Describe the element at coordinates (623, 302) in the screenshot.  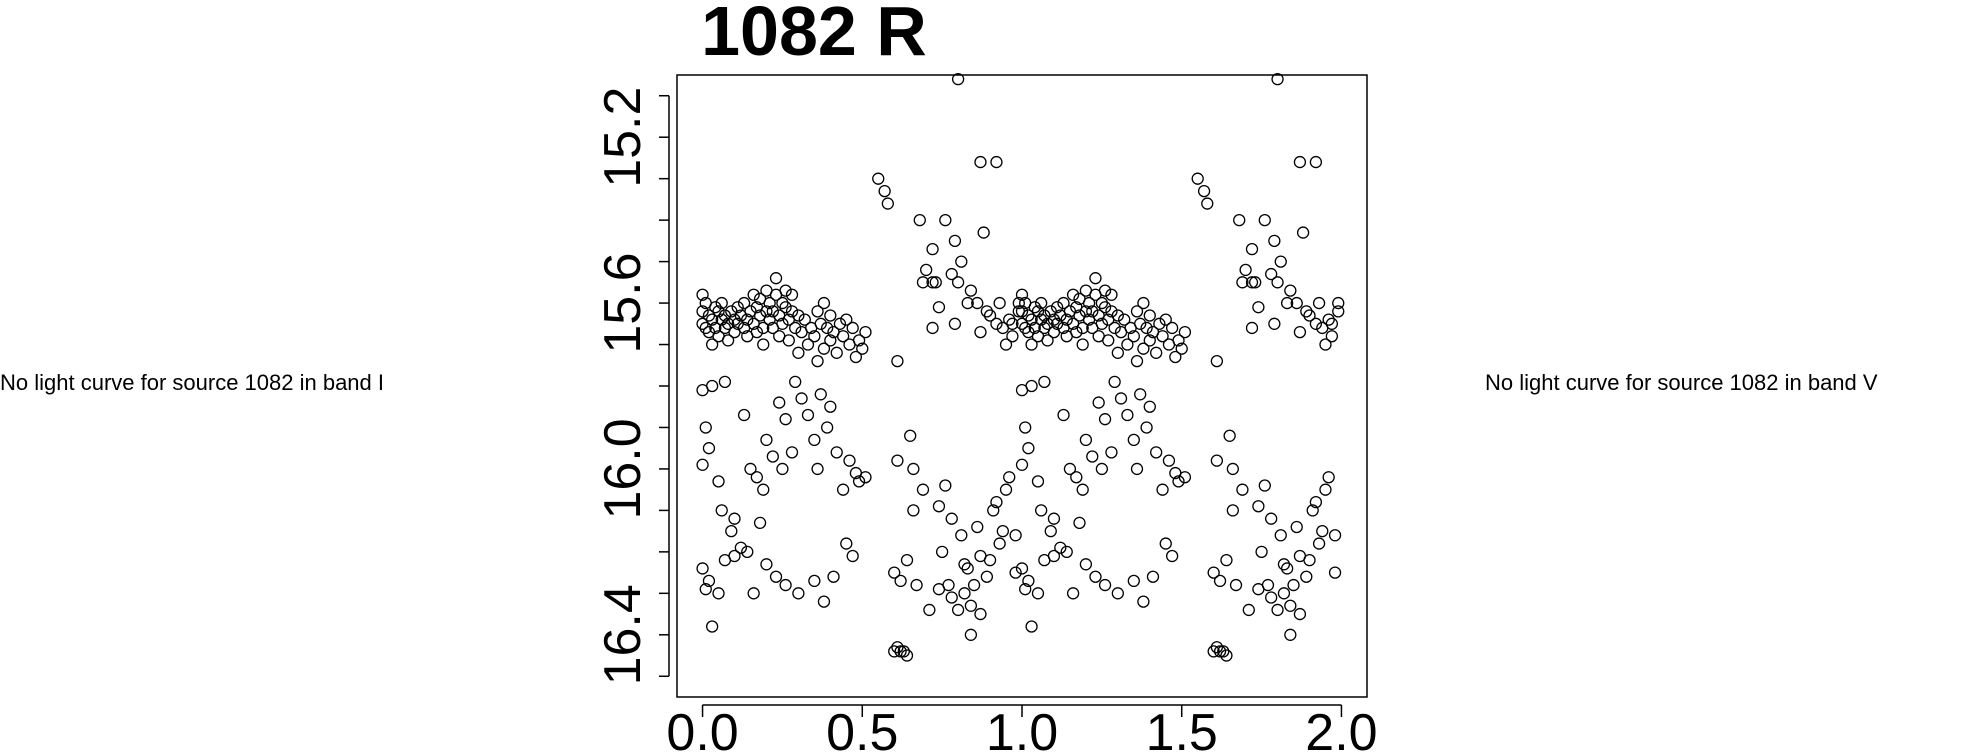
I see `y-tick-label: 15.6` at that location.